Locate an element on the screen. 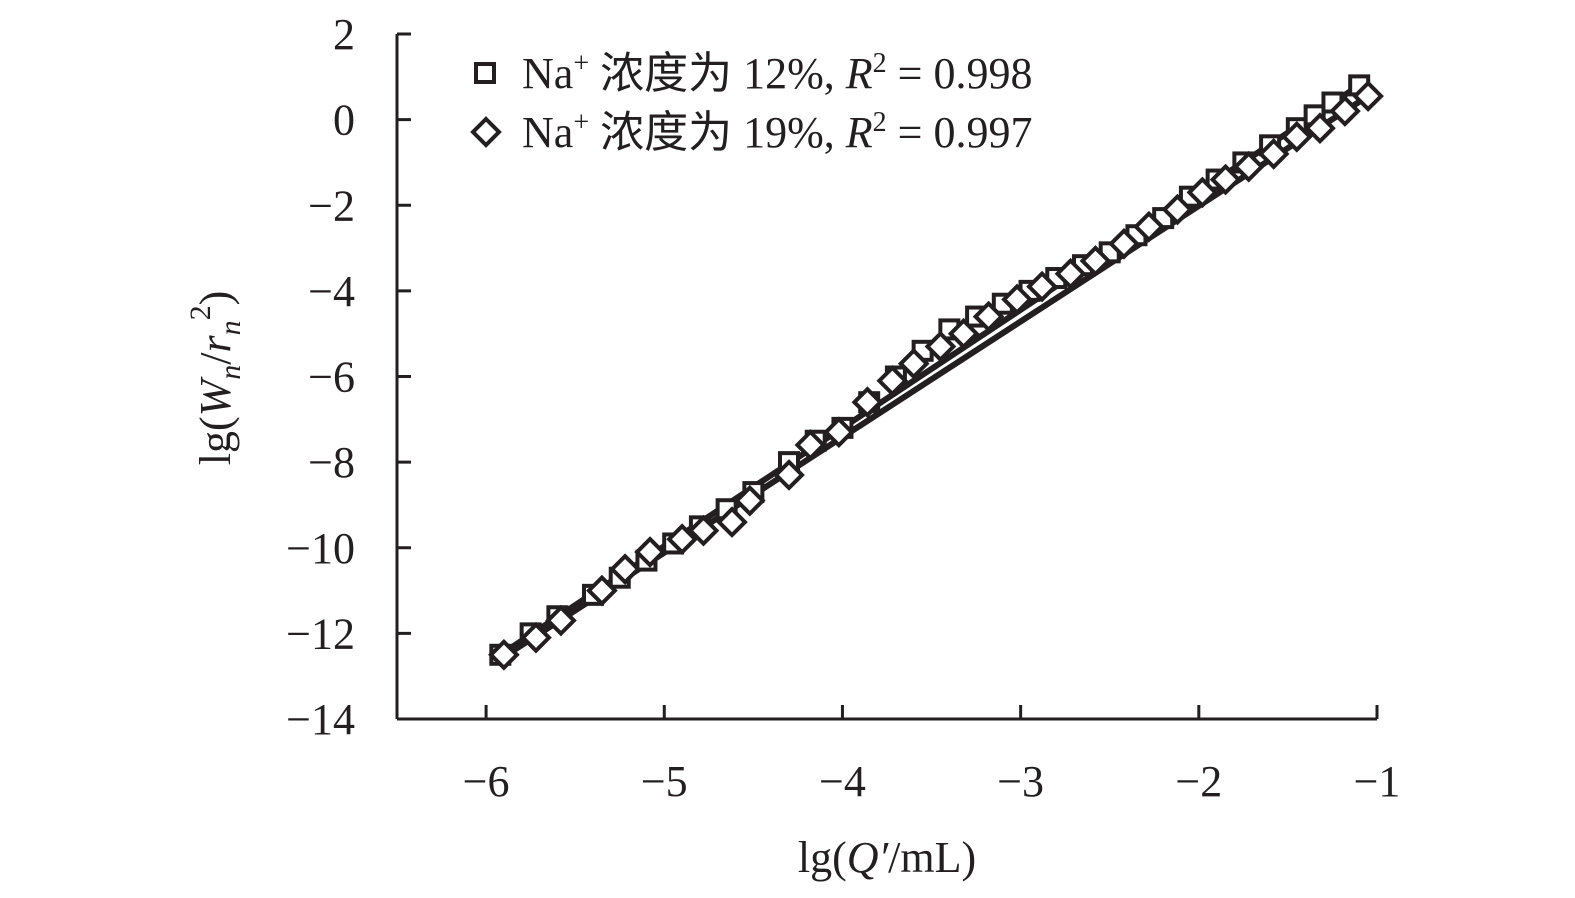  y-tick-label: −8 is located at coordinates (331, 462).